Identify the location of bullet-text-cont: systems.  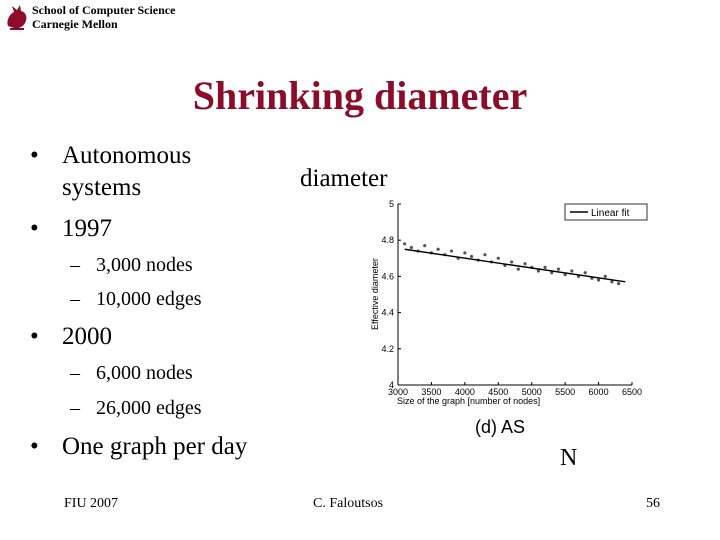
(102, 187).